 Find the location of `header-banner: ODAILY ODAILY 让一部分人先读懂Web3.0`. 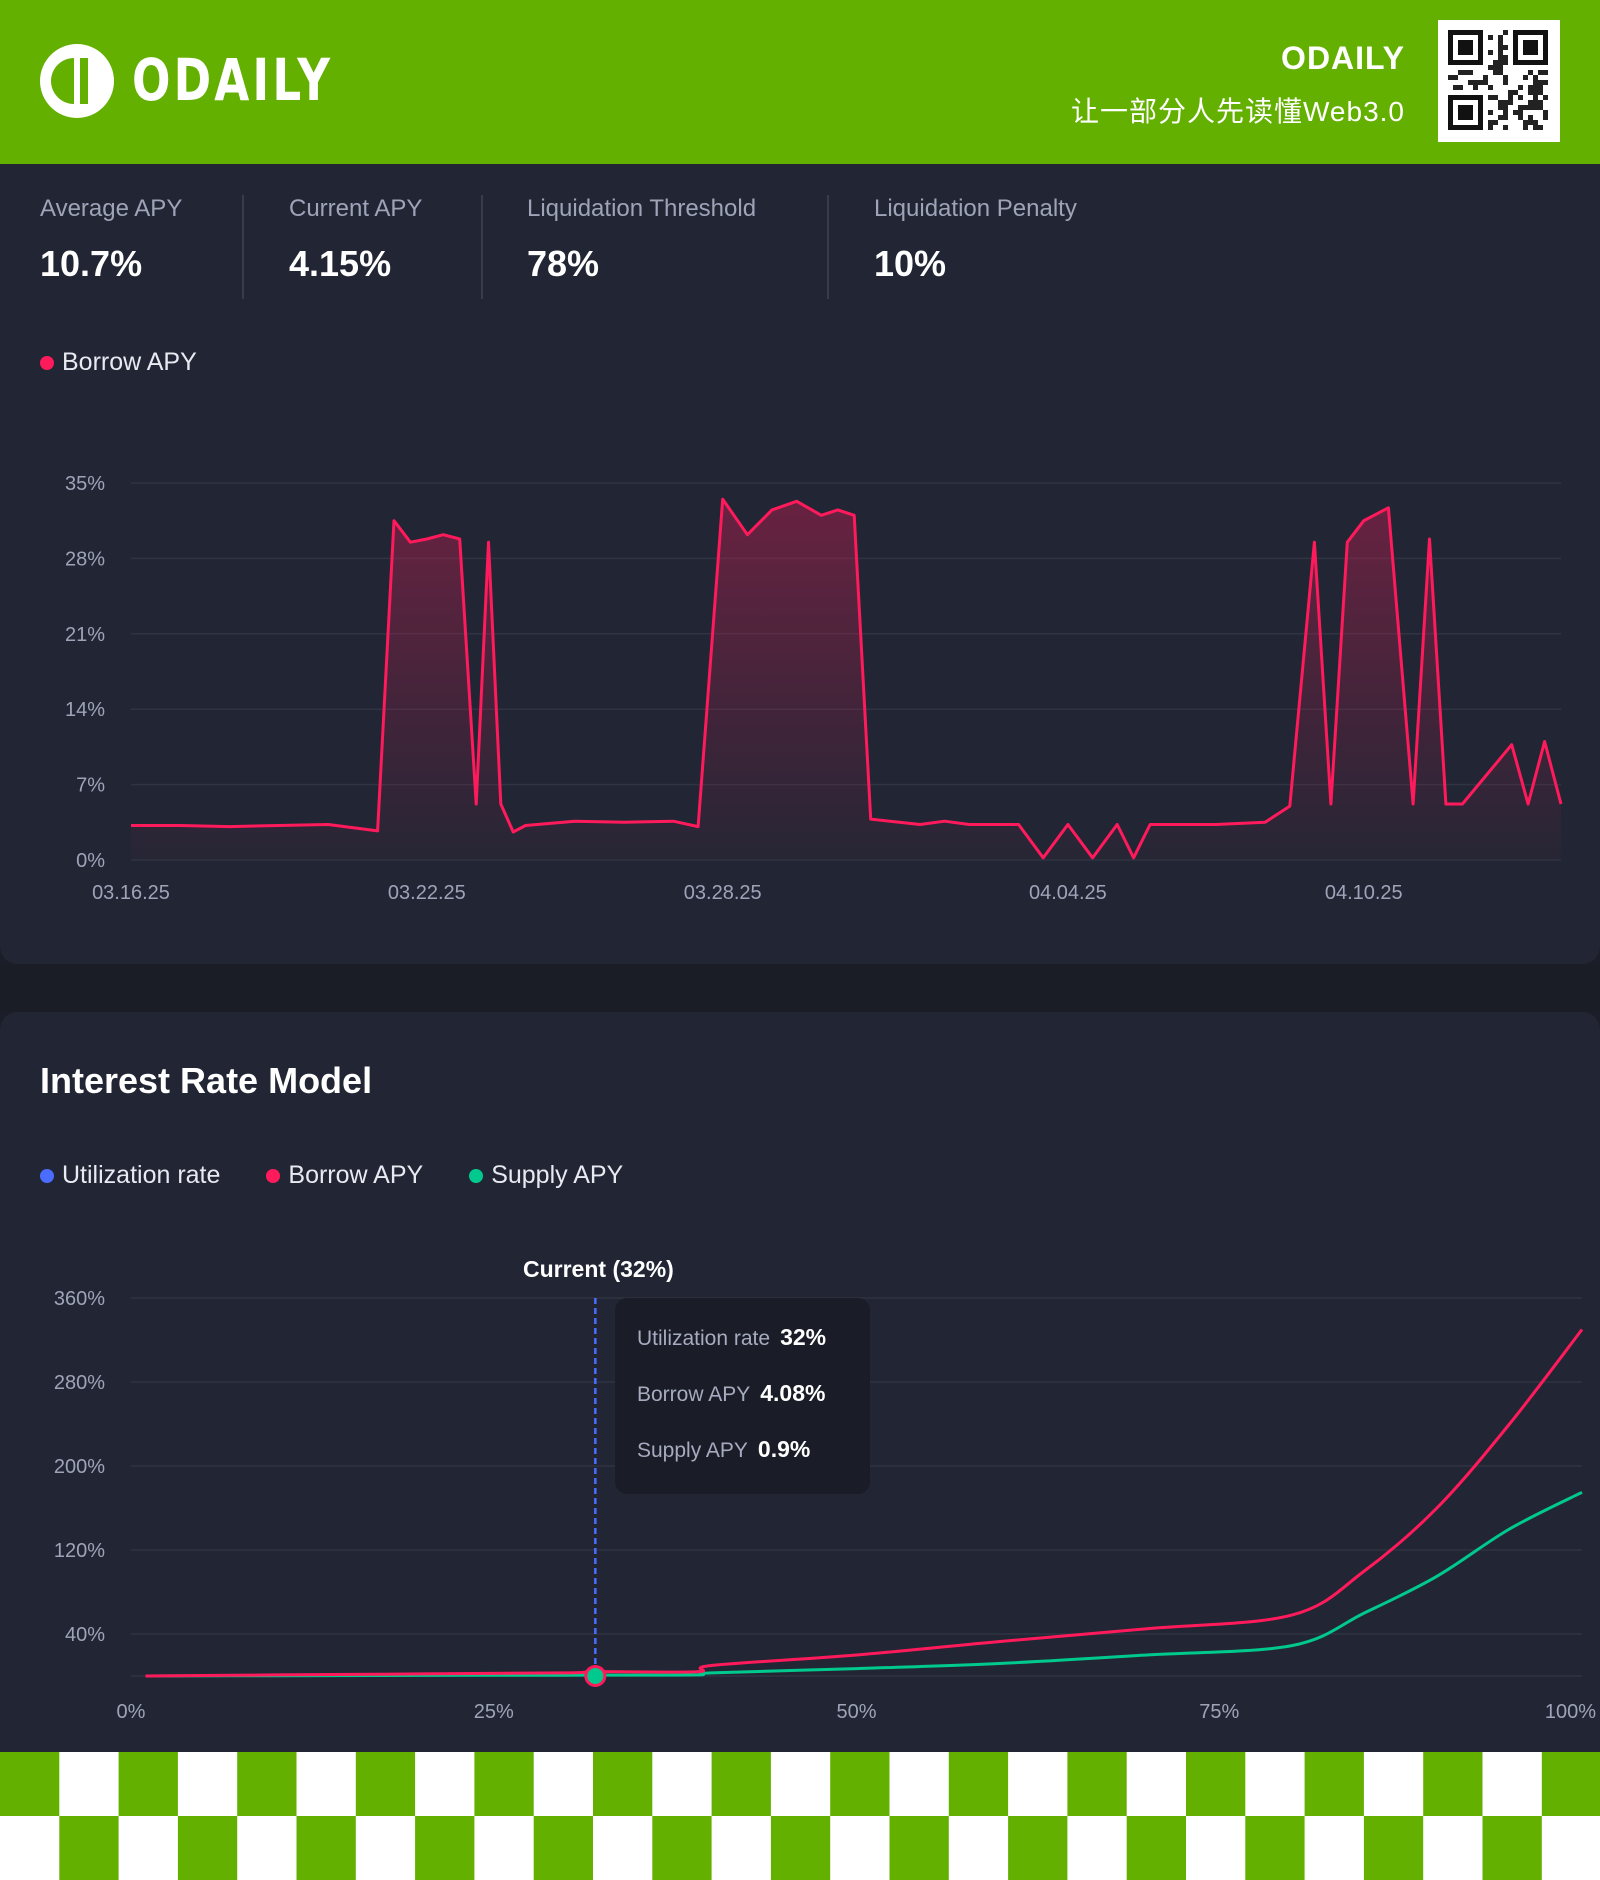

header-banner: ODAILY ODAILY 让一部分人先读懂Web3.0 is located at coordinates (800, 82).